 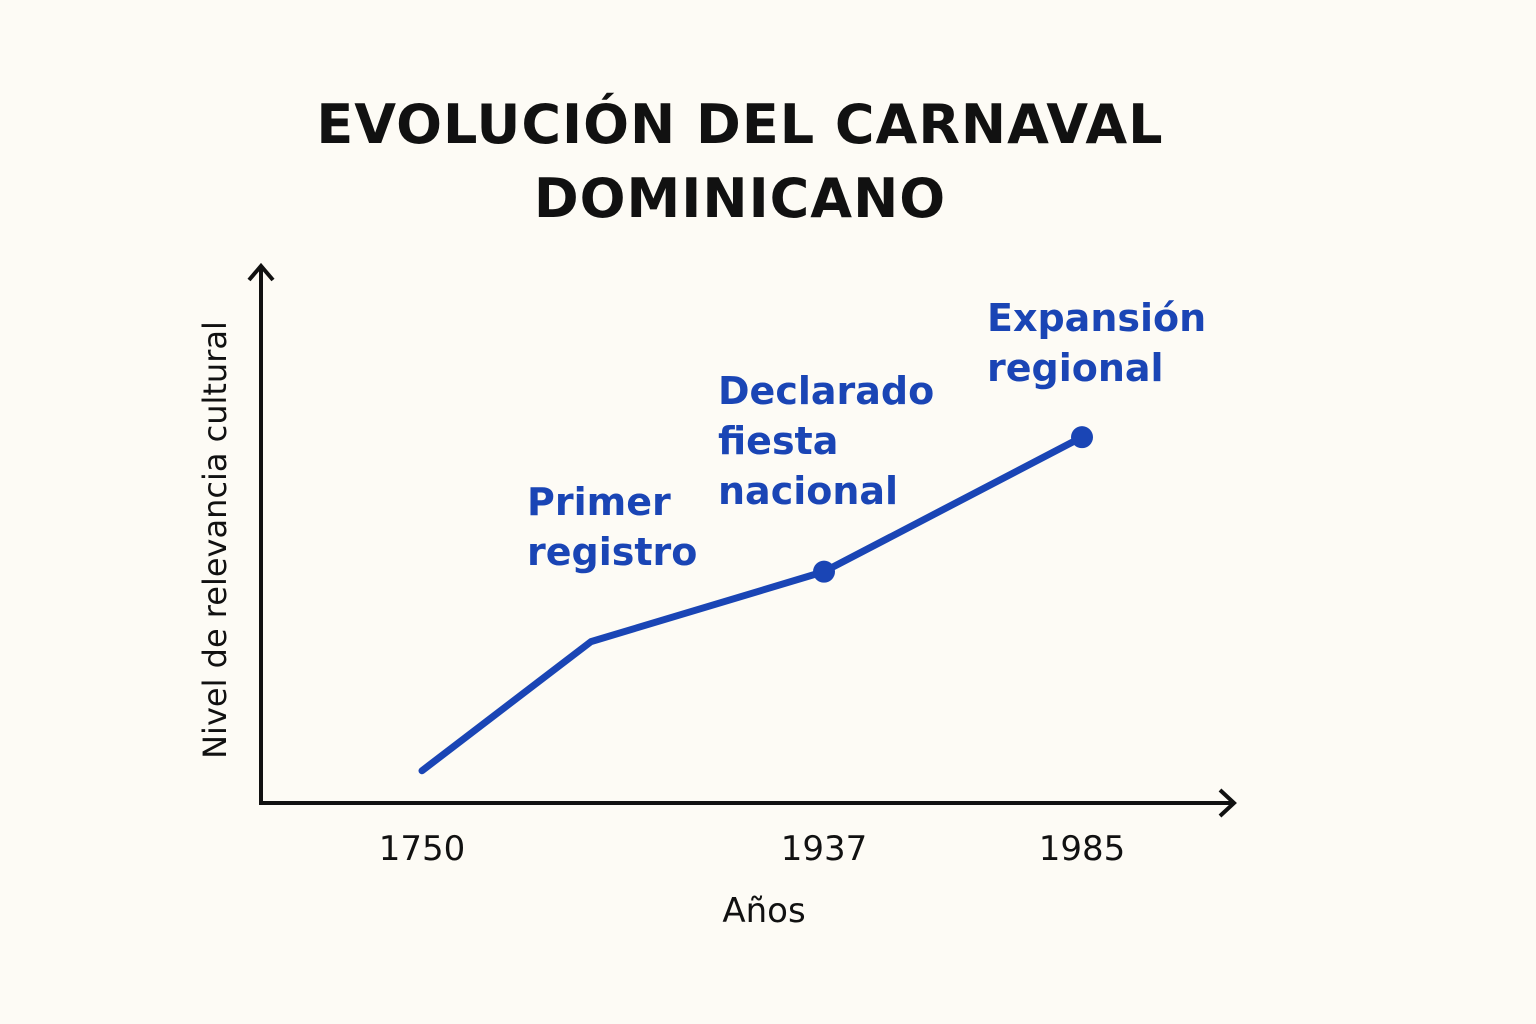 I want to click on y-axis-arrow, so click(x=261, y=272).